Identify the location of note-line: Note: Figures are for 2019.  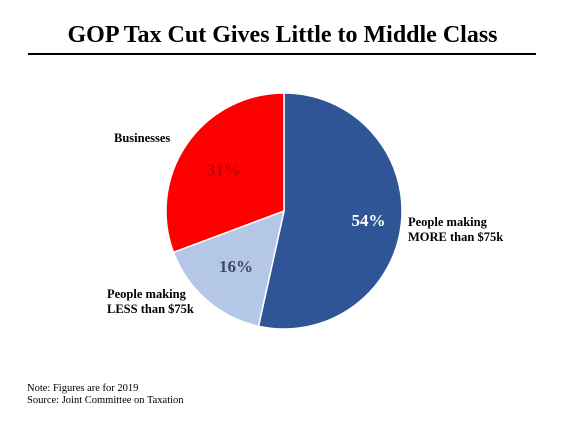
(83, 388).